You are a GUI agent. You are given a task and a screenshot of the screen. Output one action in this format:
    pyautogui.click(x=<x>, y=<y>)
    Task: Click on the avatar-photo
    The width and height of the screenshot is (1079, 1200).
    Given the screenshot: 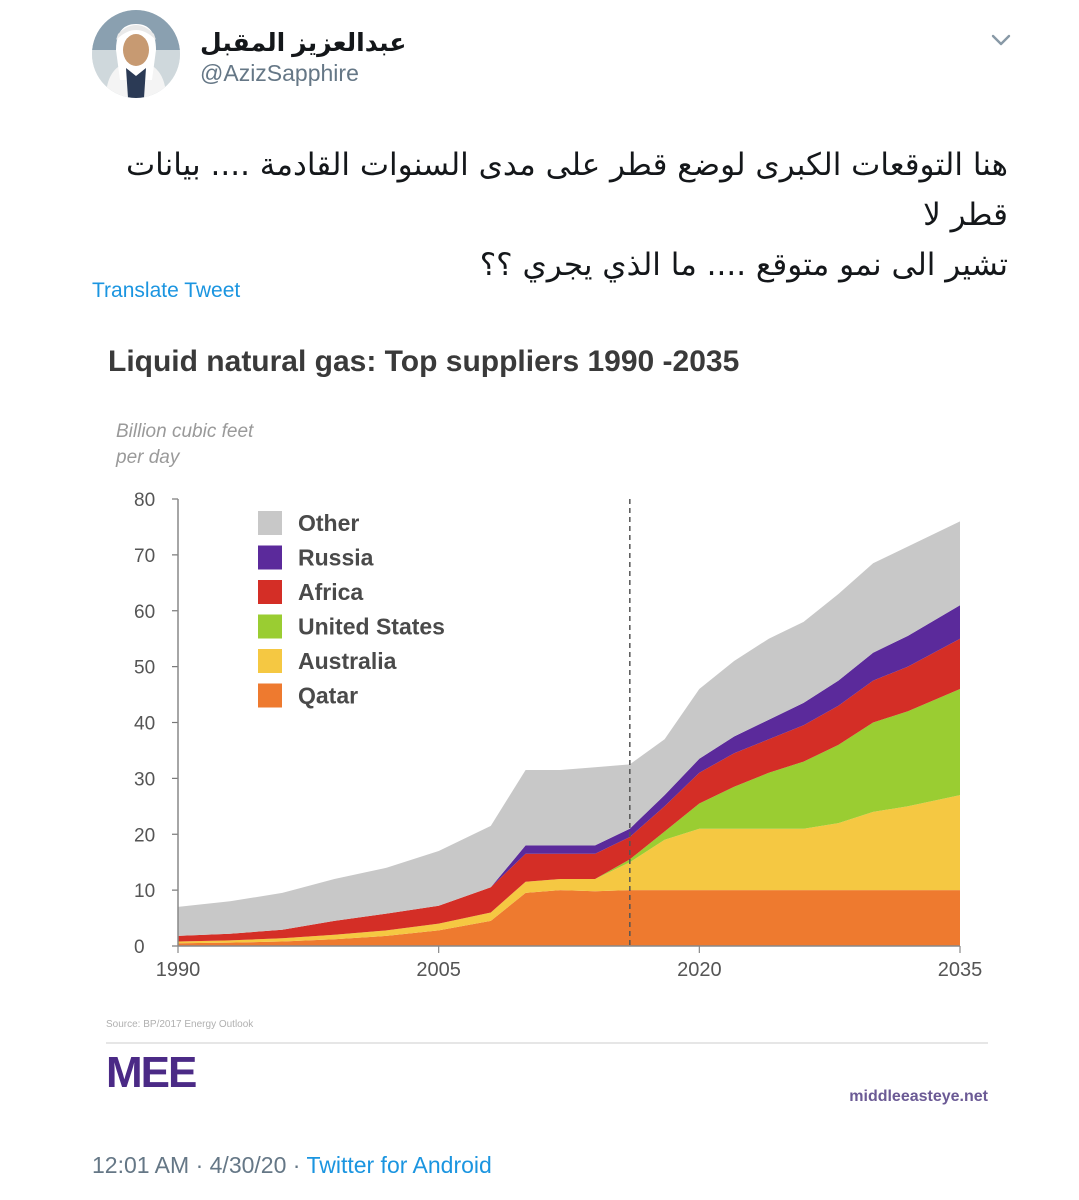 What is the action you would take?
    pyautogui.click(x=136, y=54)
    